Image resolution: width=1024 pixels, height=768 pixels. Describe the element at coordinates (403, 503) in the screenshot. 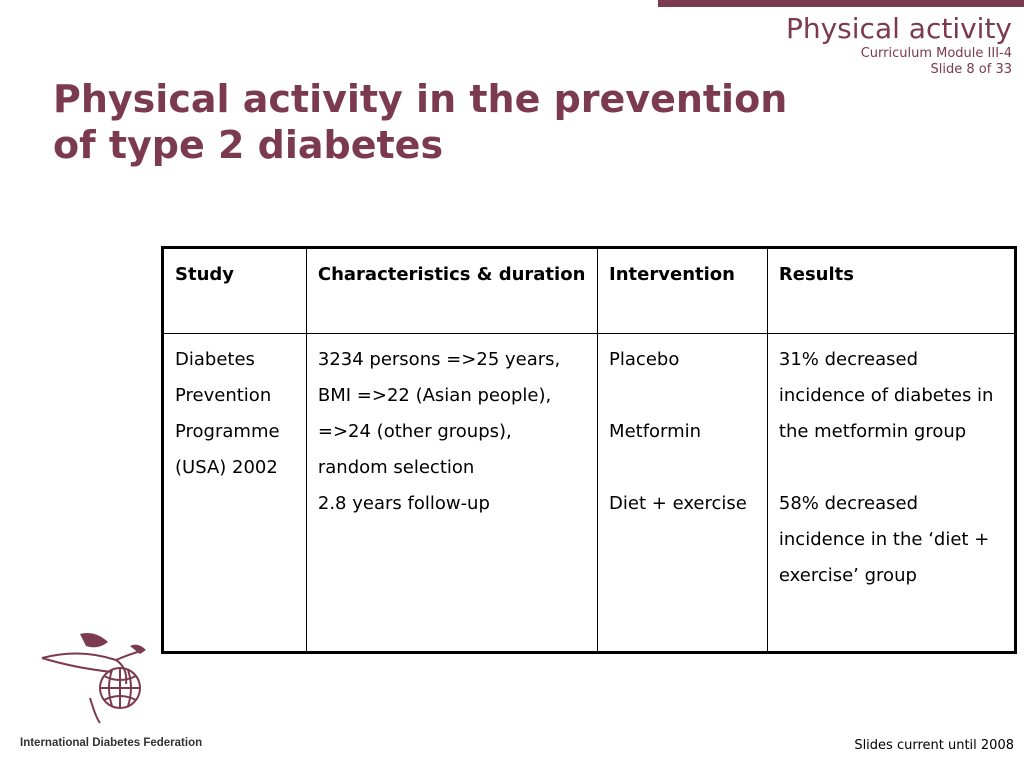

I see `follow-up-text: 2.8 years follow-up` at that location.